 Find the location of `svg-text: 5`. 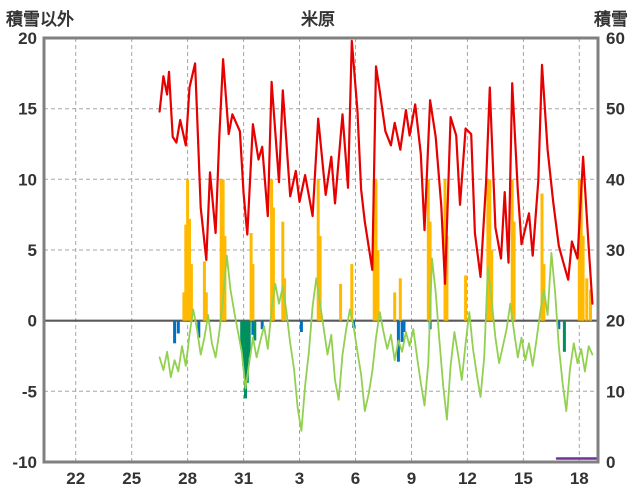

svg-text: 5 is located at coordinates (32, 250).